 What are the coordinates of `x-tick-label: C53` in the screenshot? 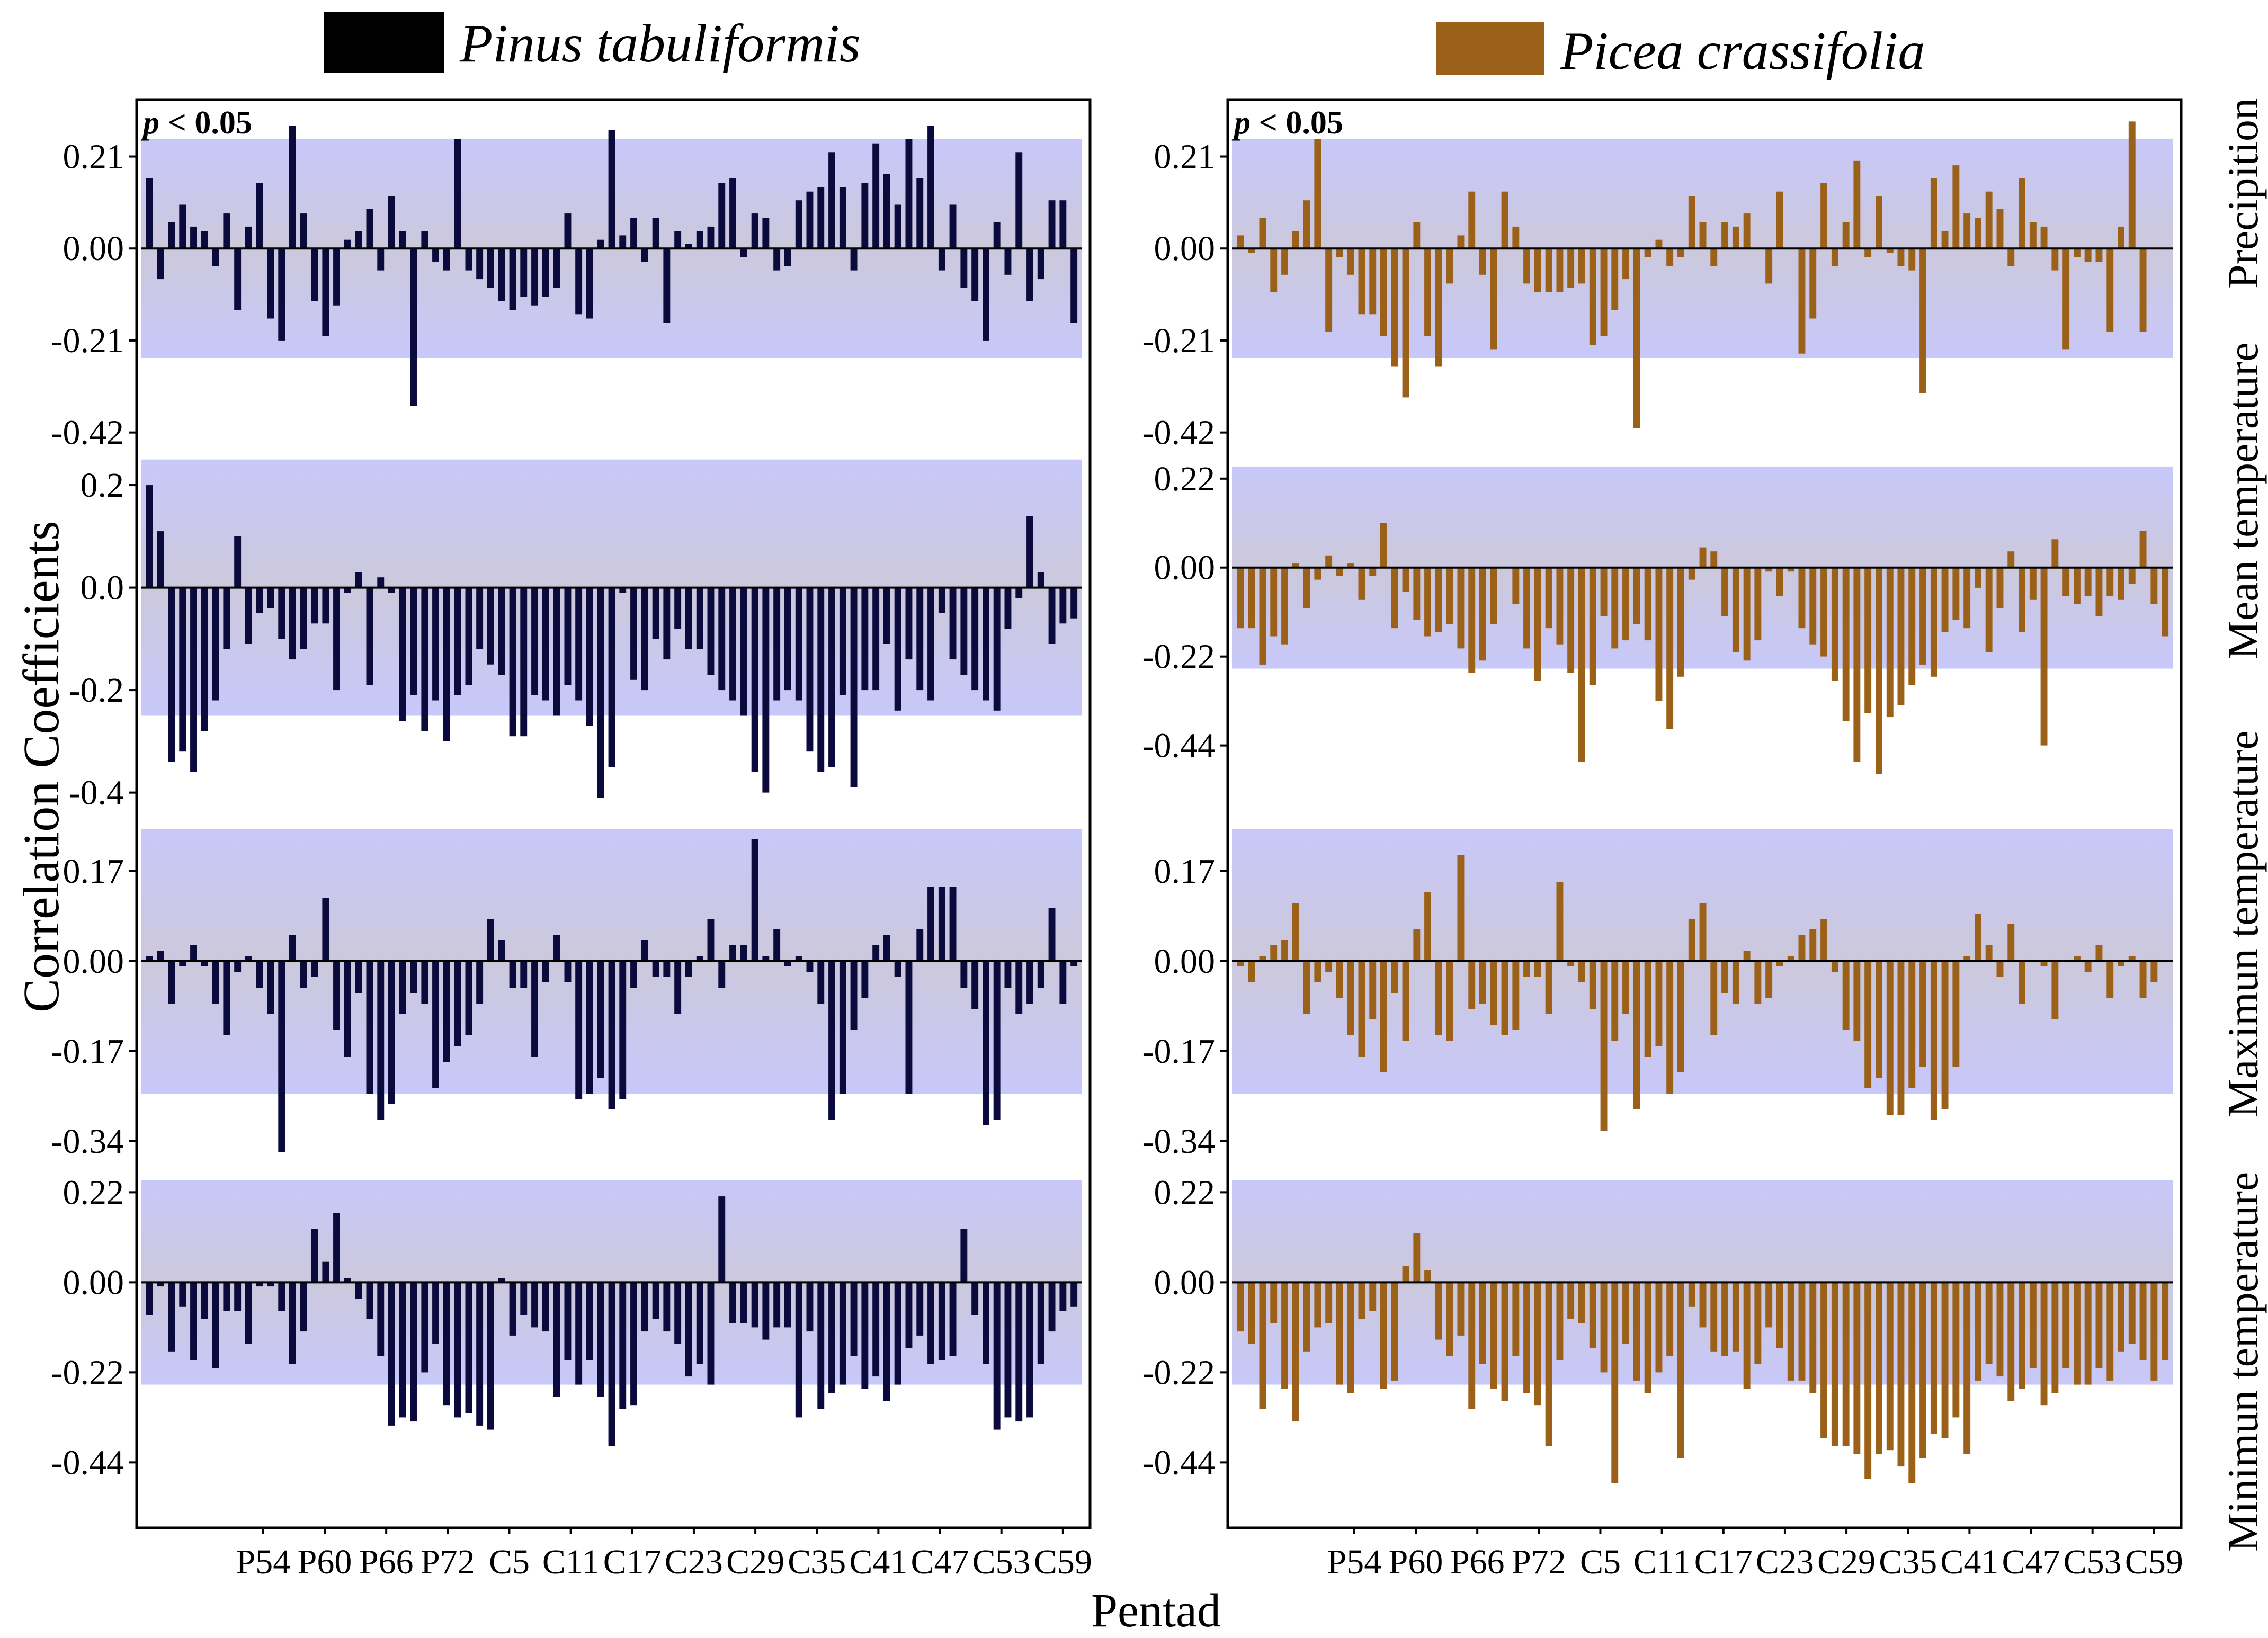 It's located at (2093, 1562).